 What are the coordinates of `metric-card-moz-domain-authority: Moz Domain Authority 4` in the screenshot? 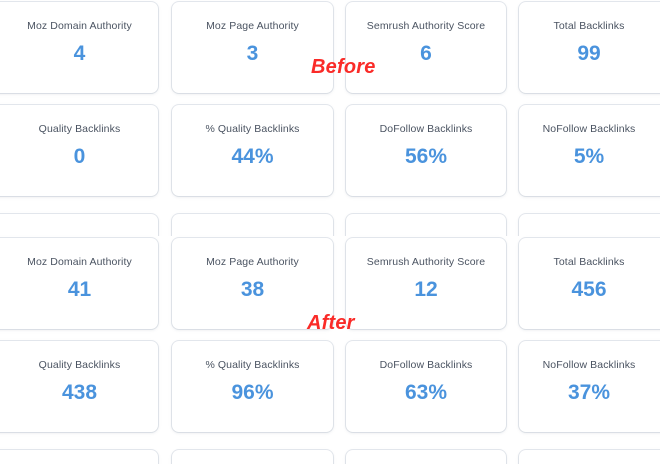 It's located at (79, 47).